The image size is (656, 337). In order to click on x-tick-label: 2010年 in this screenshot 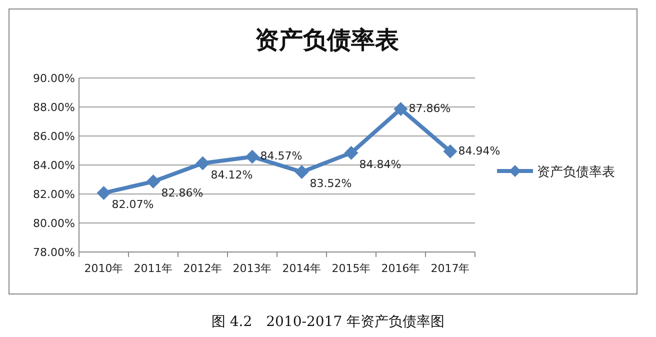, I will do `click(104, 268)`.